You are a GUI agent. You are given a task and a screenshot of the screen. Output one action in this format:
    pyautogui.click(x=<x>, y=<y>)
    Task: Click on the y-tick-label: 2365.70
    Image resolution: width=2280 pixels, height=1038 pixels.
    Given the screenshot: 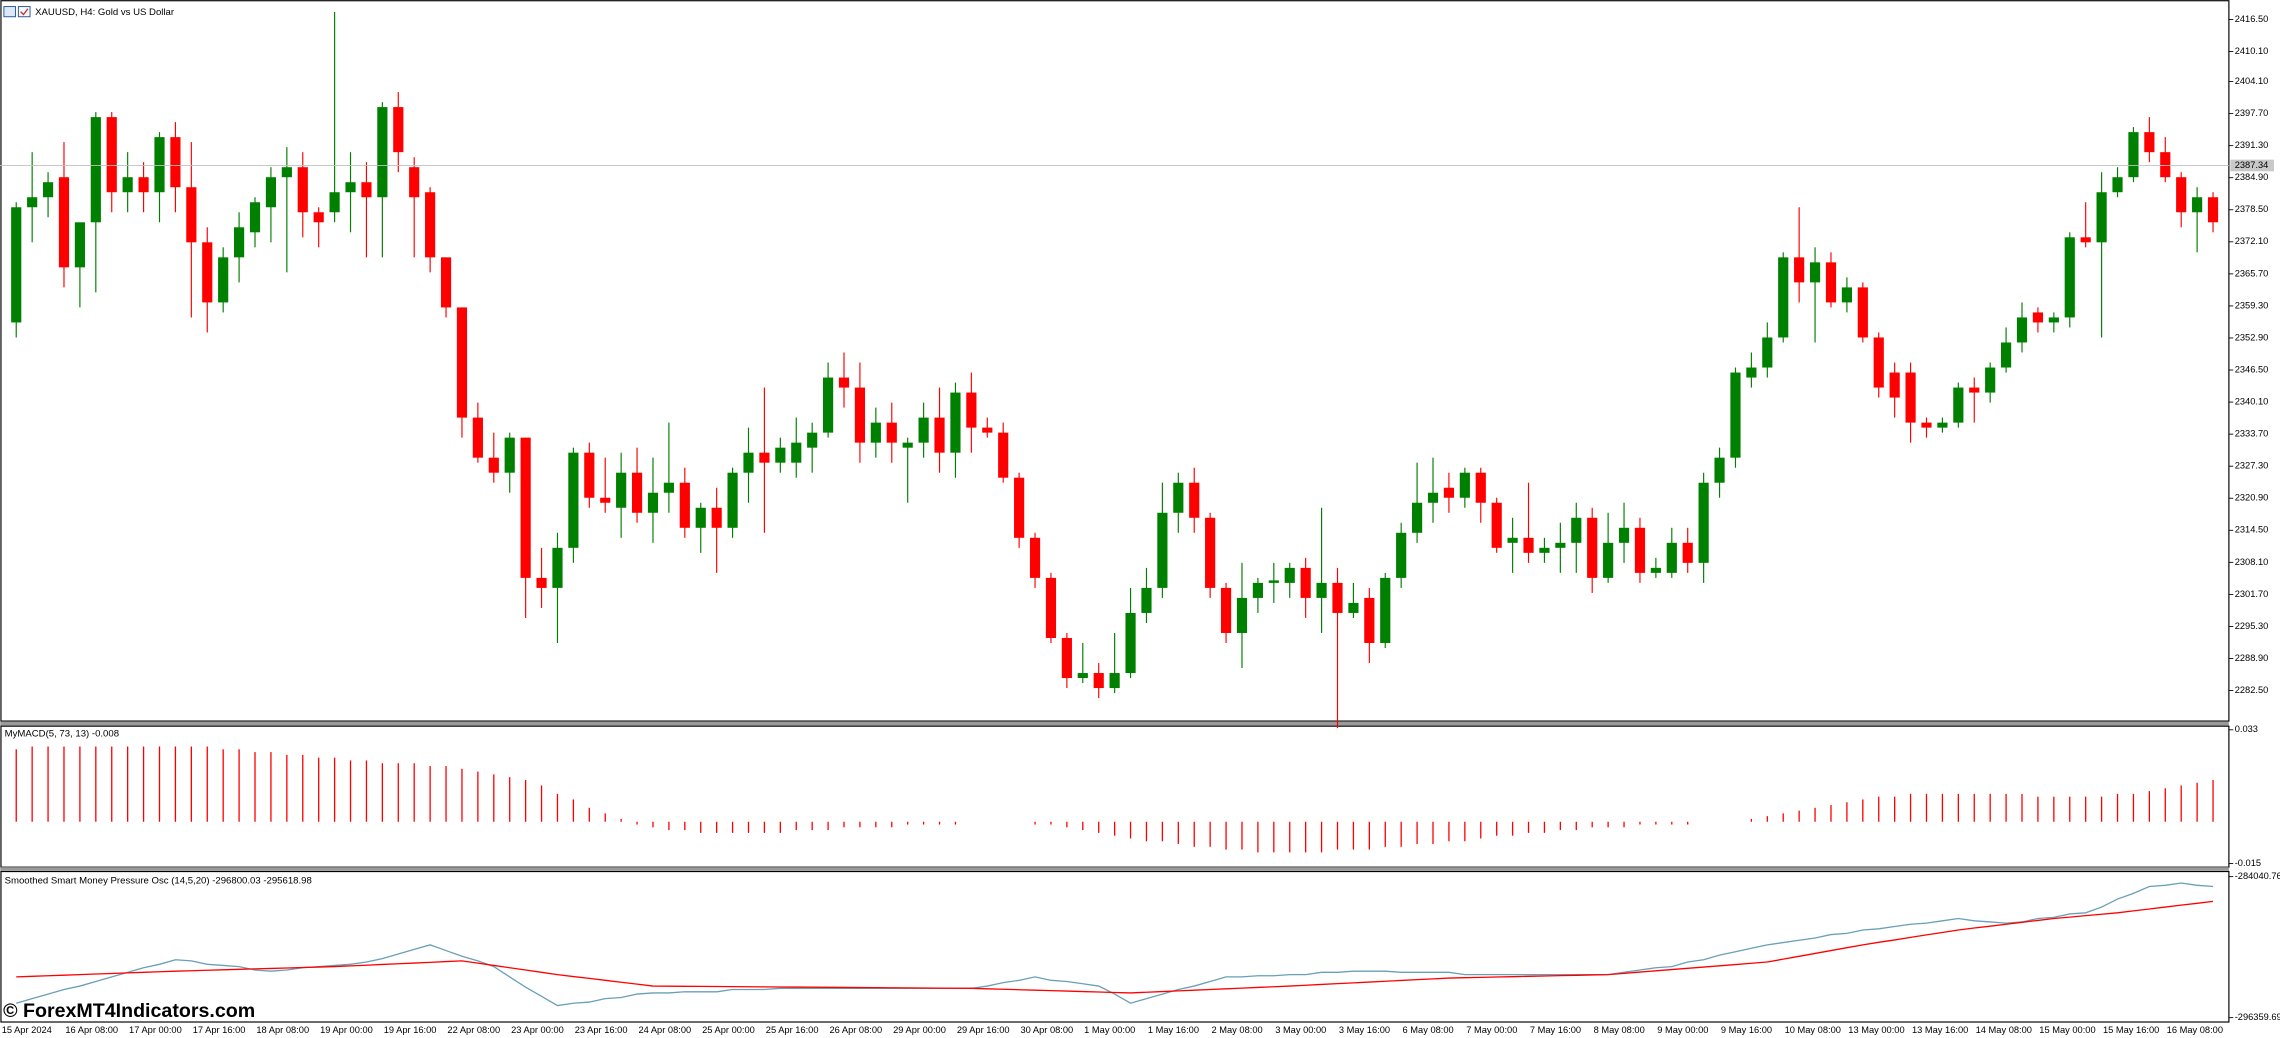 What is the action you would take?
    pyautogui.click(x=2252, y=273)
    